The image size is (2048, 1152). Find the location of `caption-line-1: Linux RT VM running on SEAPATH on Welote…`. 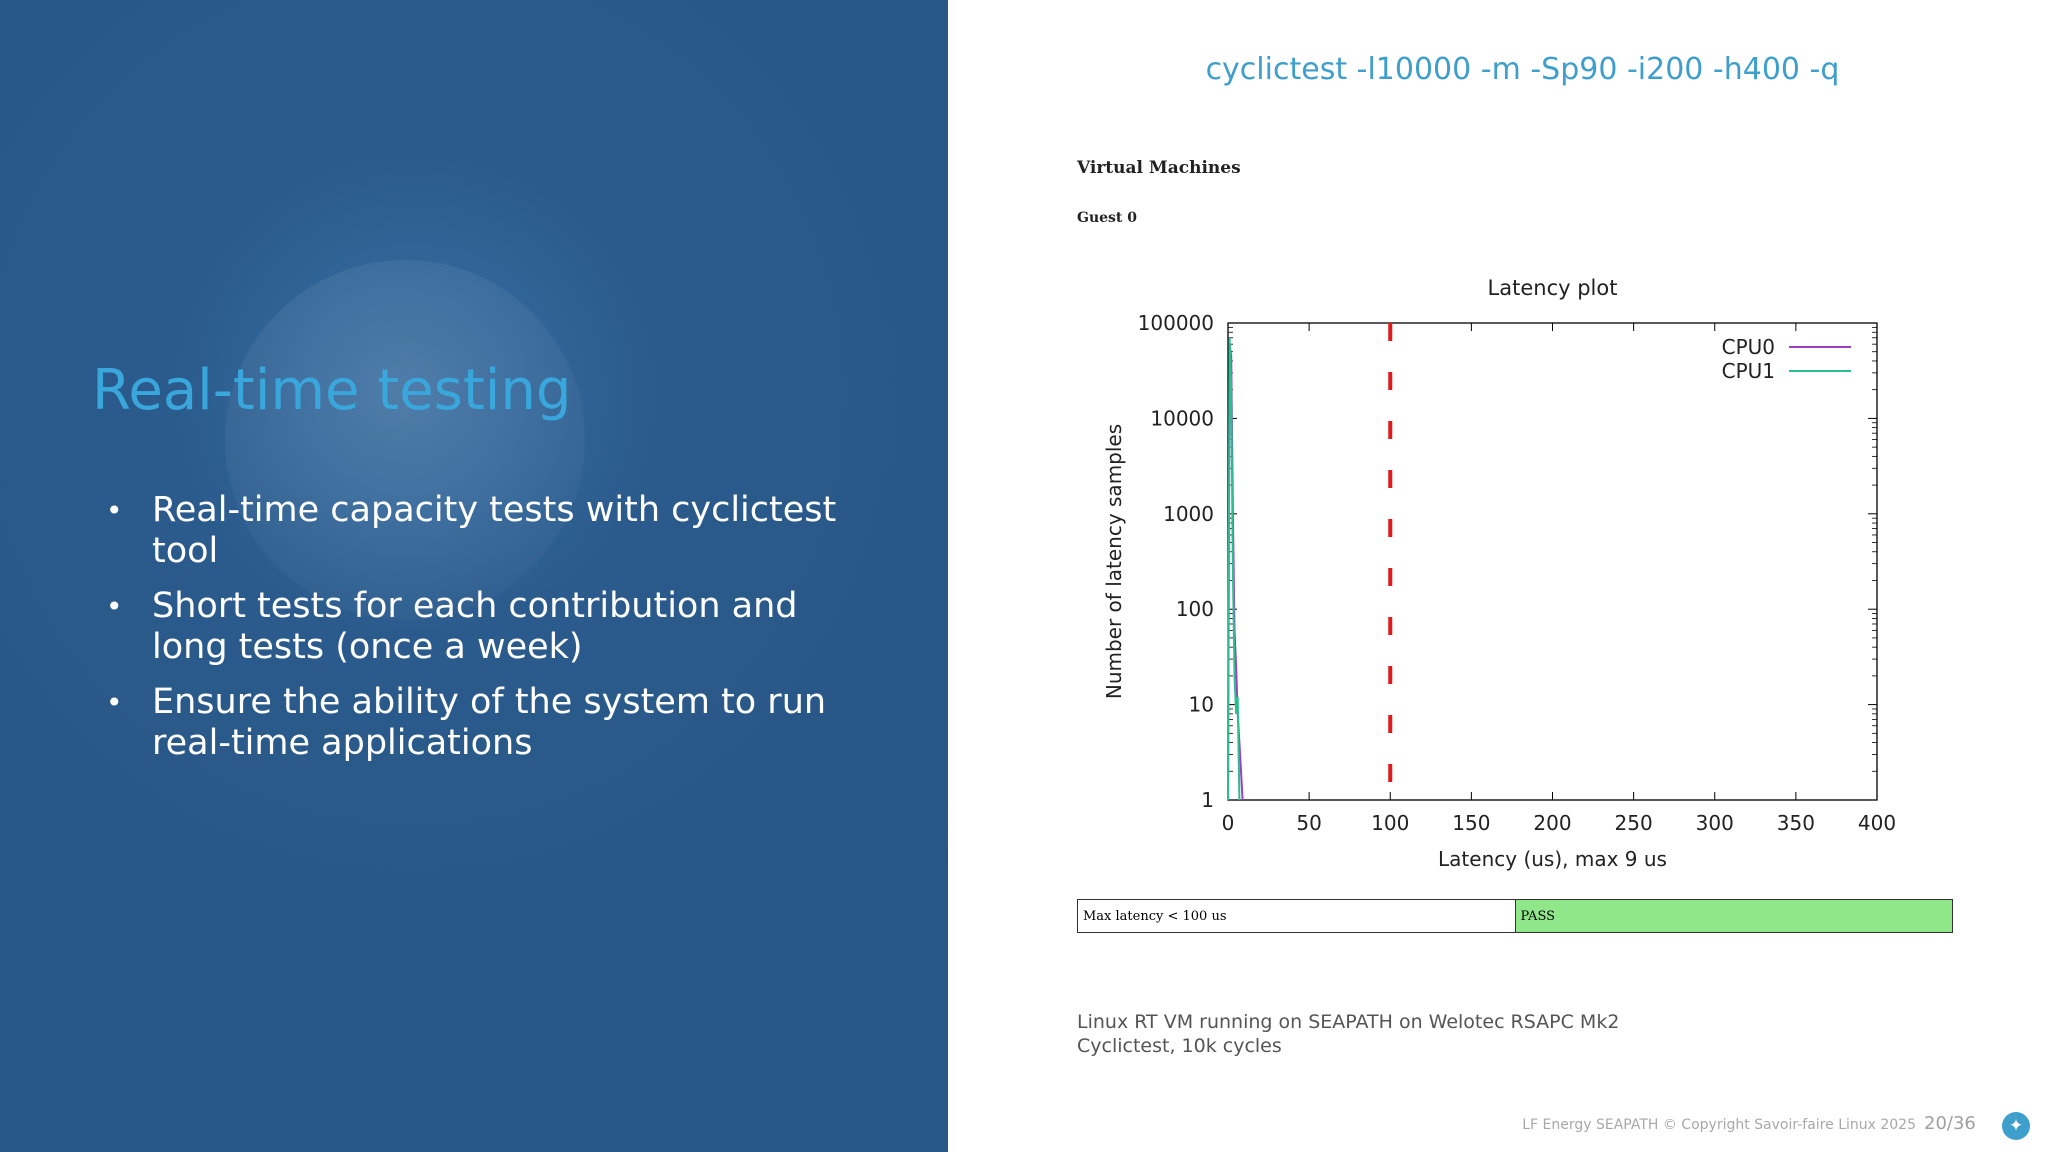

caption-line-1: Linux RT VM running on SEAPATH on Welote… is located at coordinates (1348, 1022).